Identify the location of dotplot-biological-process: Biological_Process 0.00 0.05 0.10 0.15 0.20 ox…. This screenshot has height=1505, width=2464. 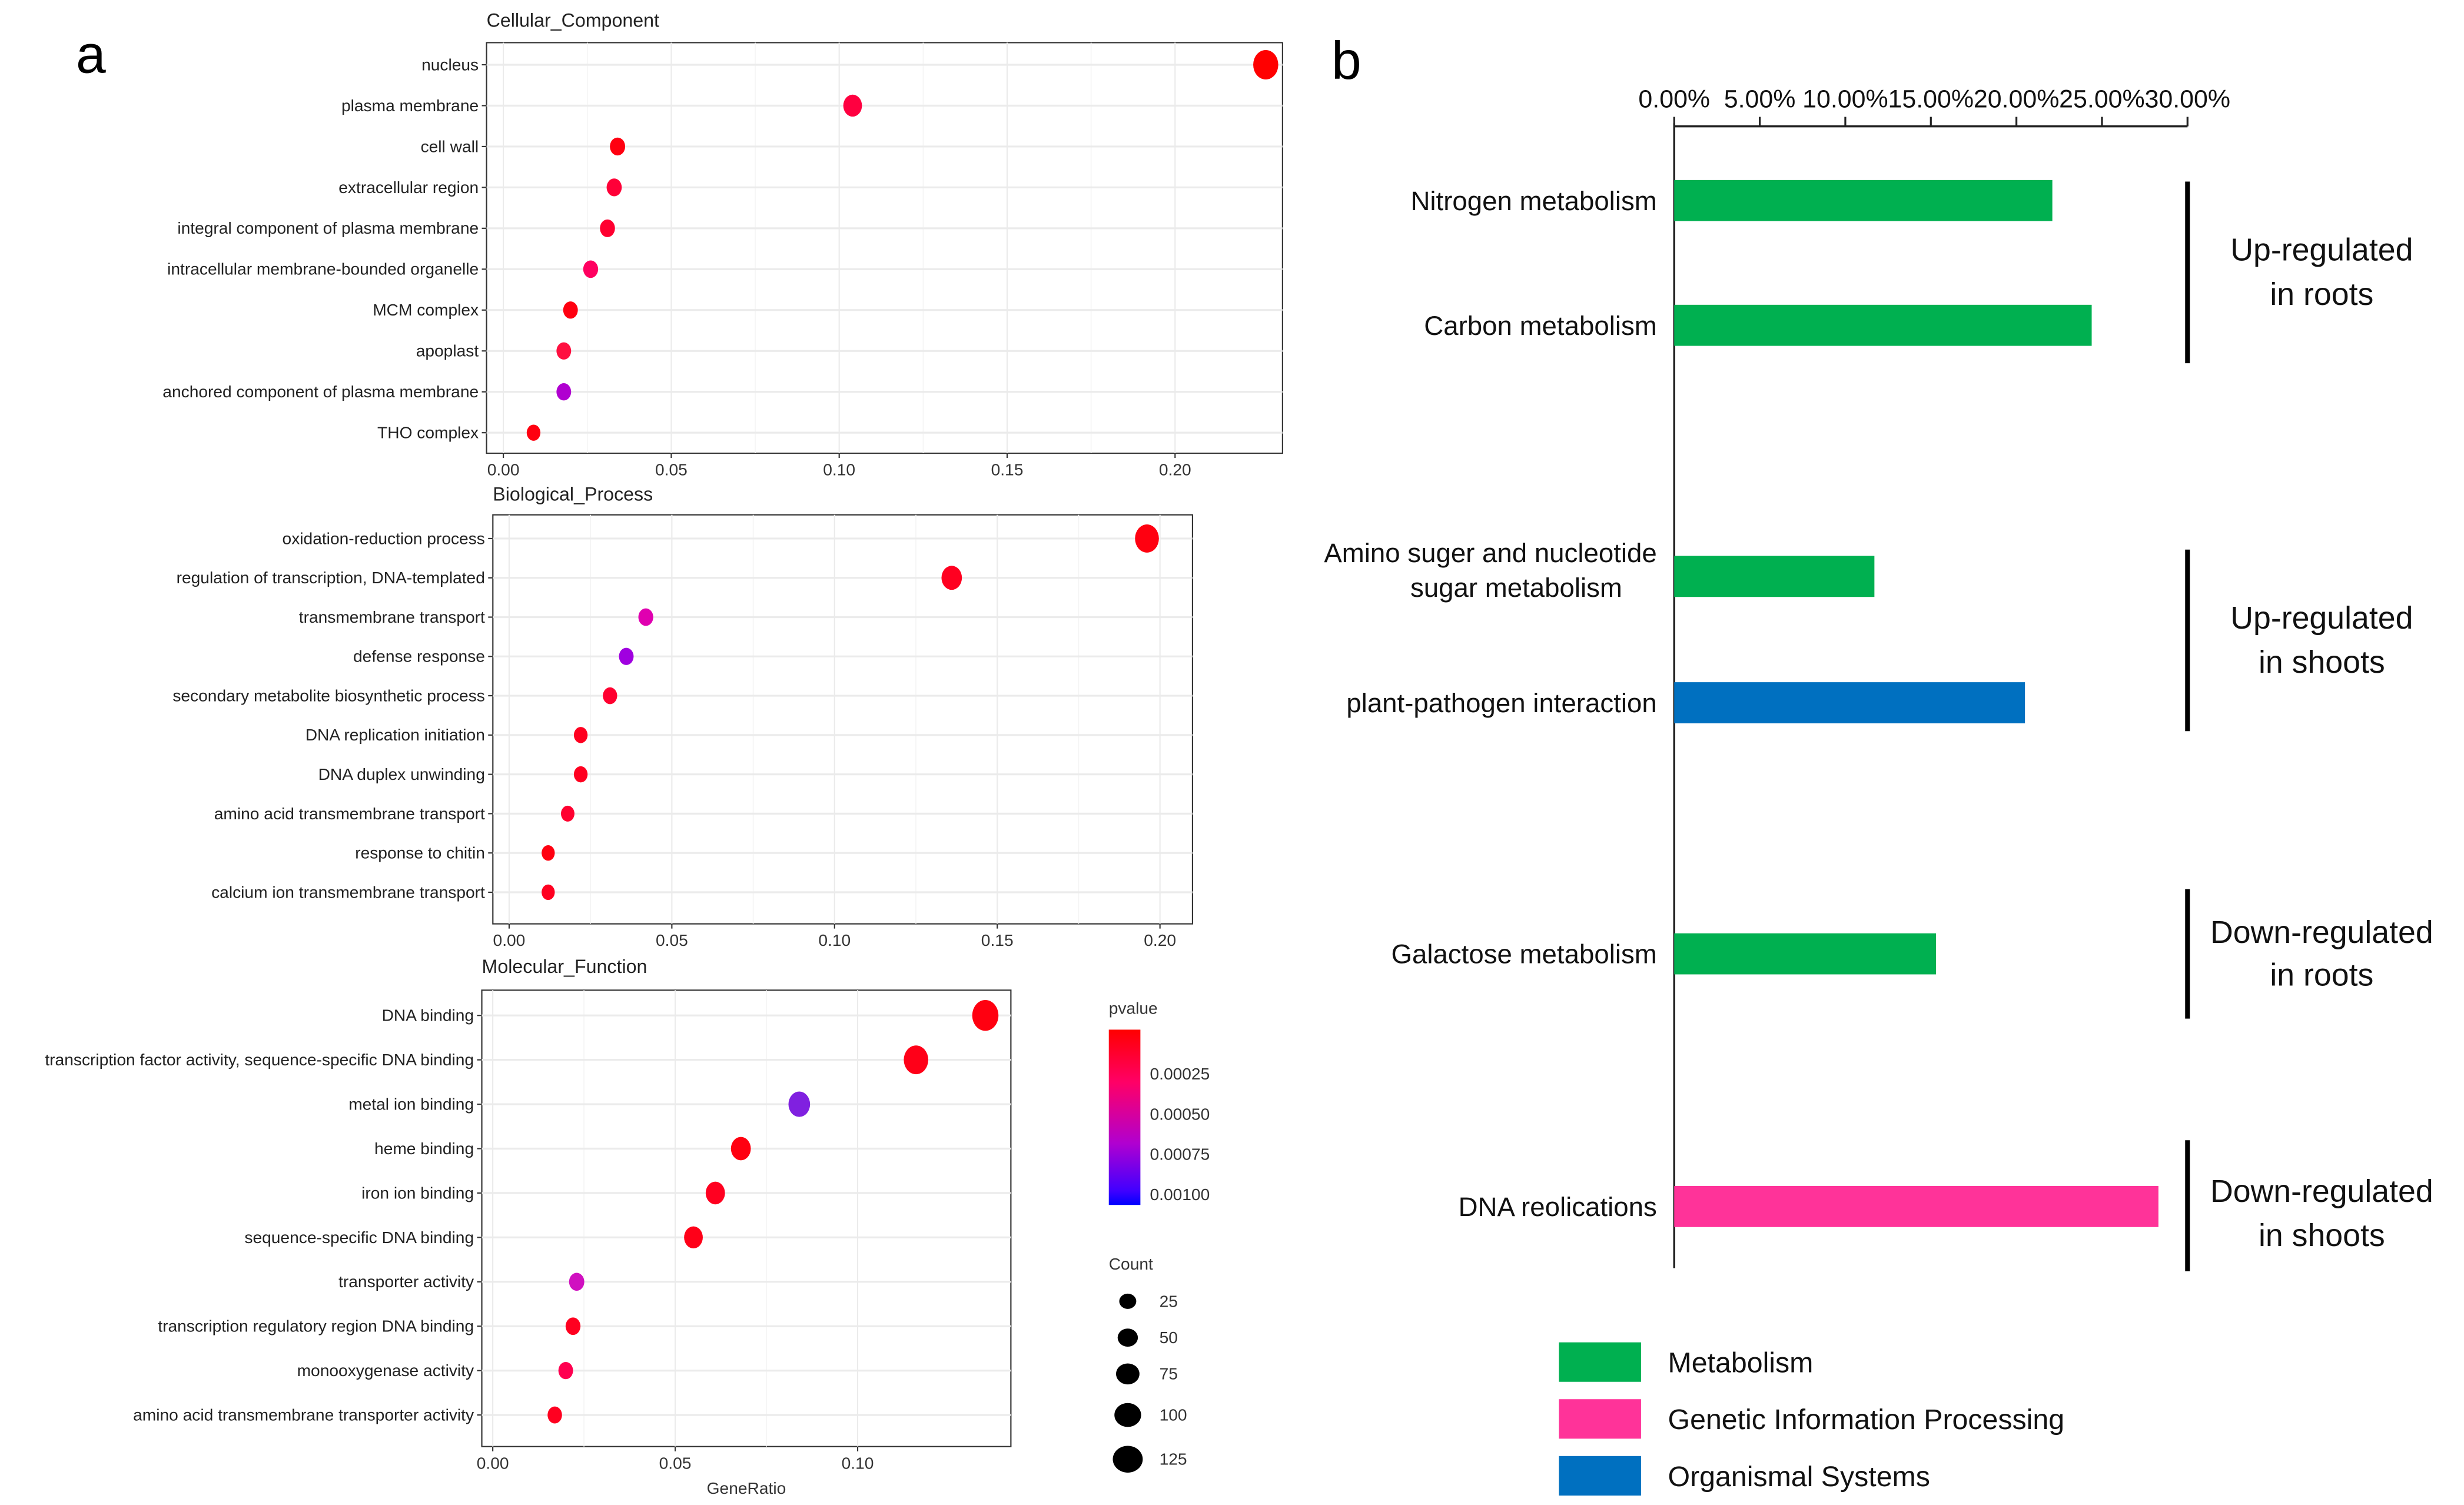
(683, 716).